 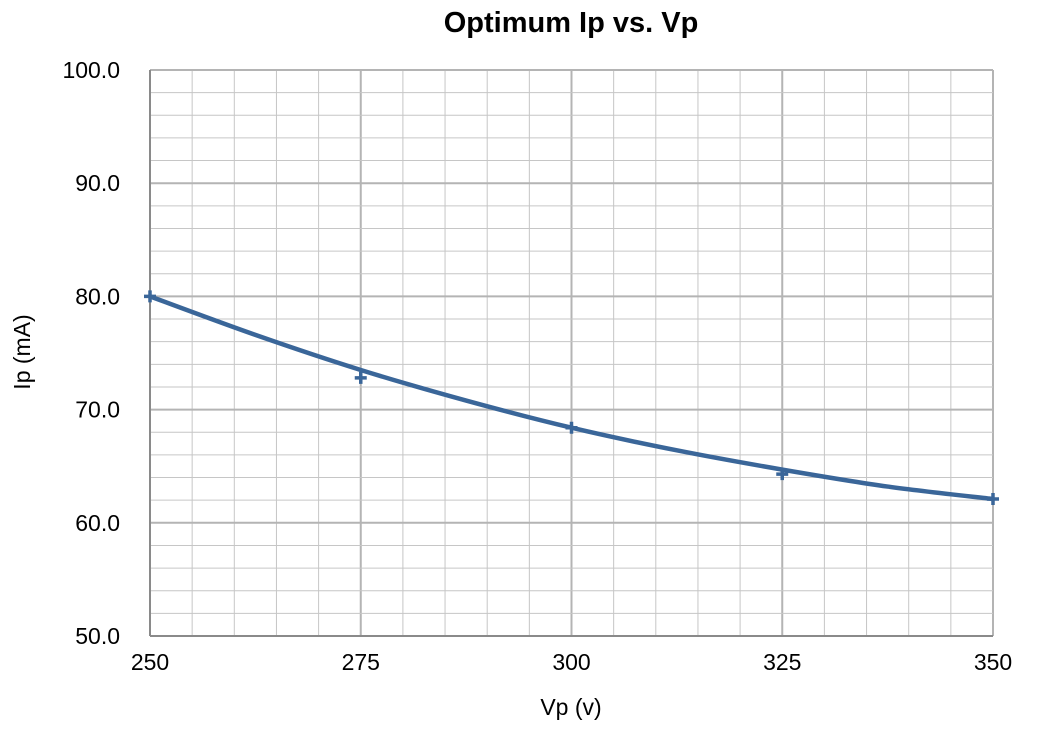 What do you see at coordinates (97, 523) in the screenshot?
I see `y-tick-label: 60.0` at bounding box center [97, 523].